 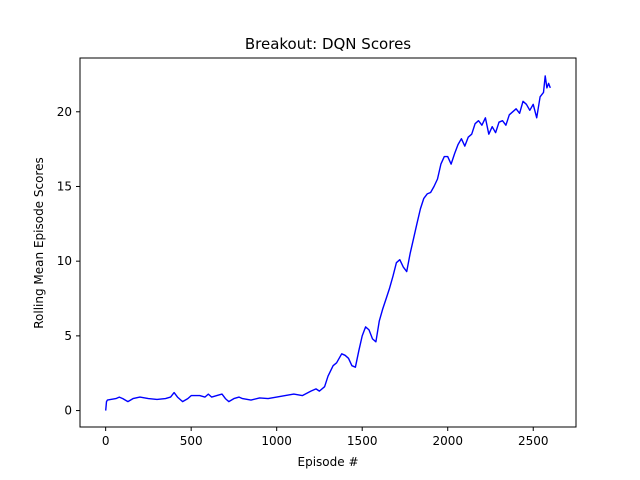 I want to click on y-tick-label: 15, so click(x=64, y=186).